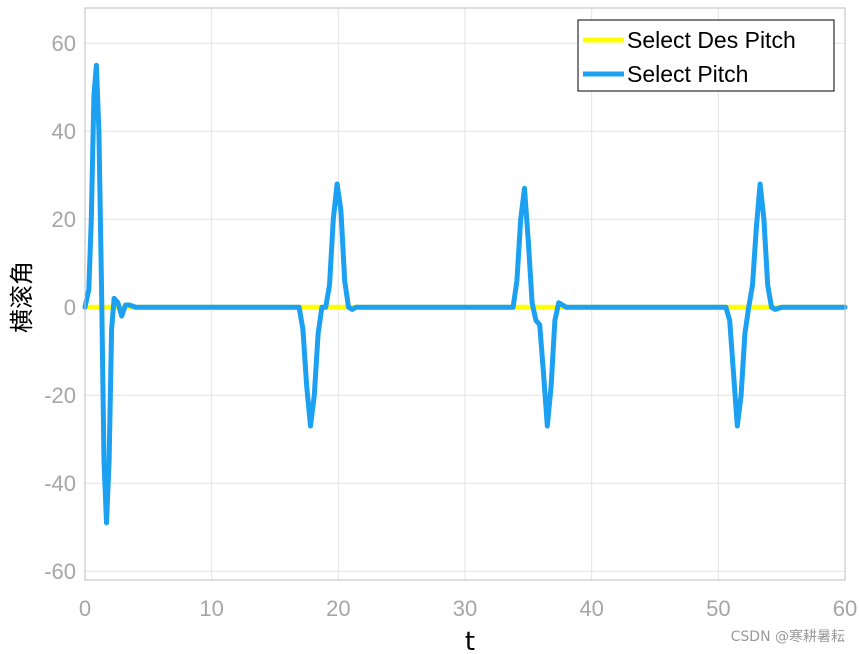  What do you see at coordinates (60, 571) in the screenshot?
I see `y-tick-label: -60` at bounding box center [60, 571].